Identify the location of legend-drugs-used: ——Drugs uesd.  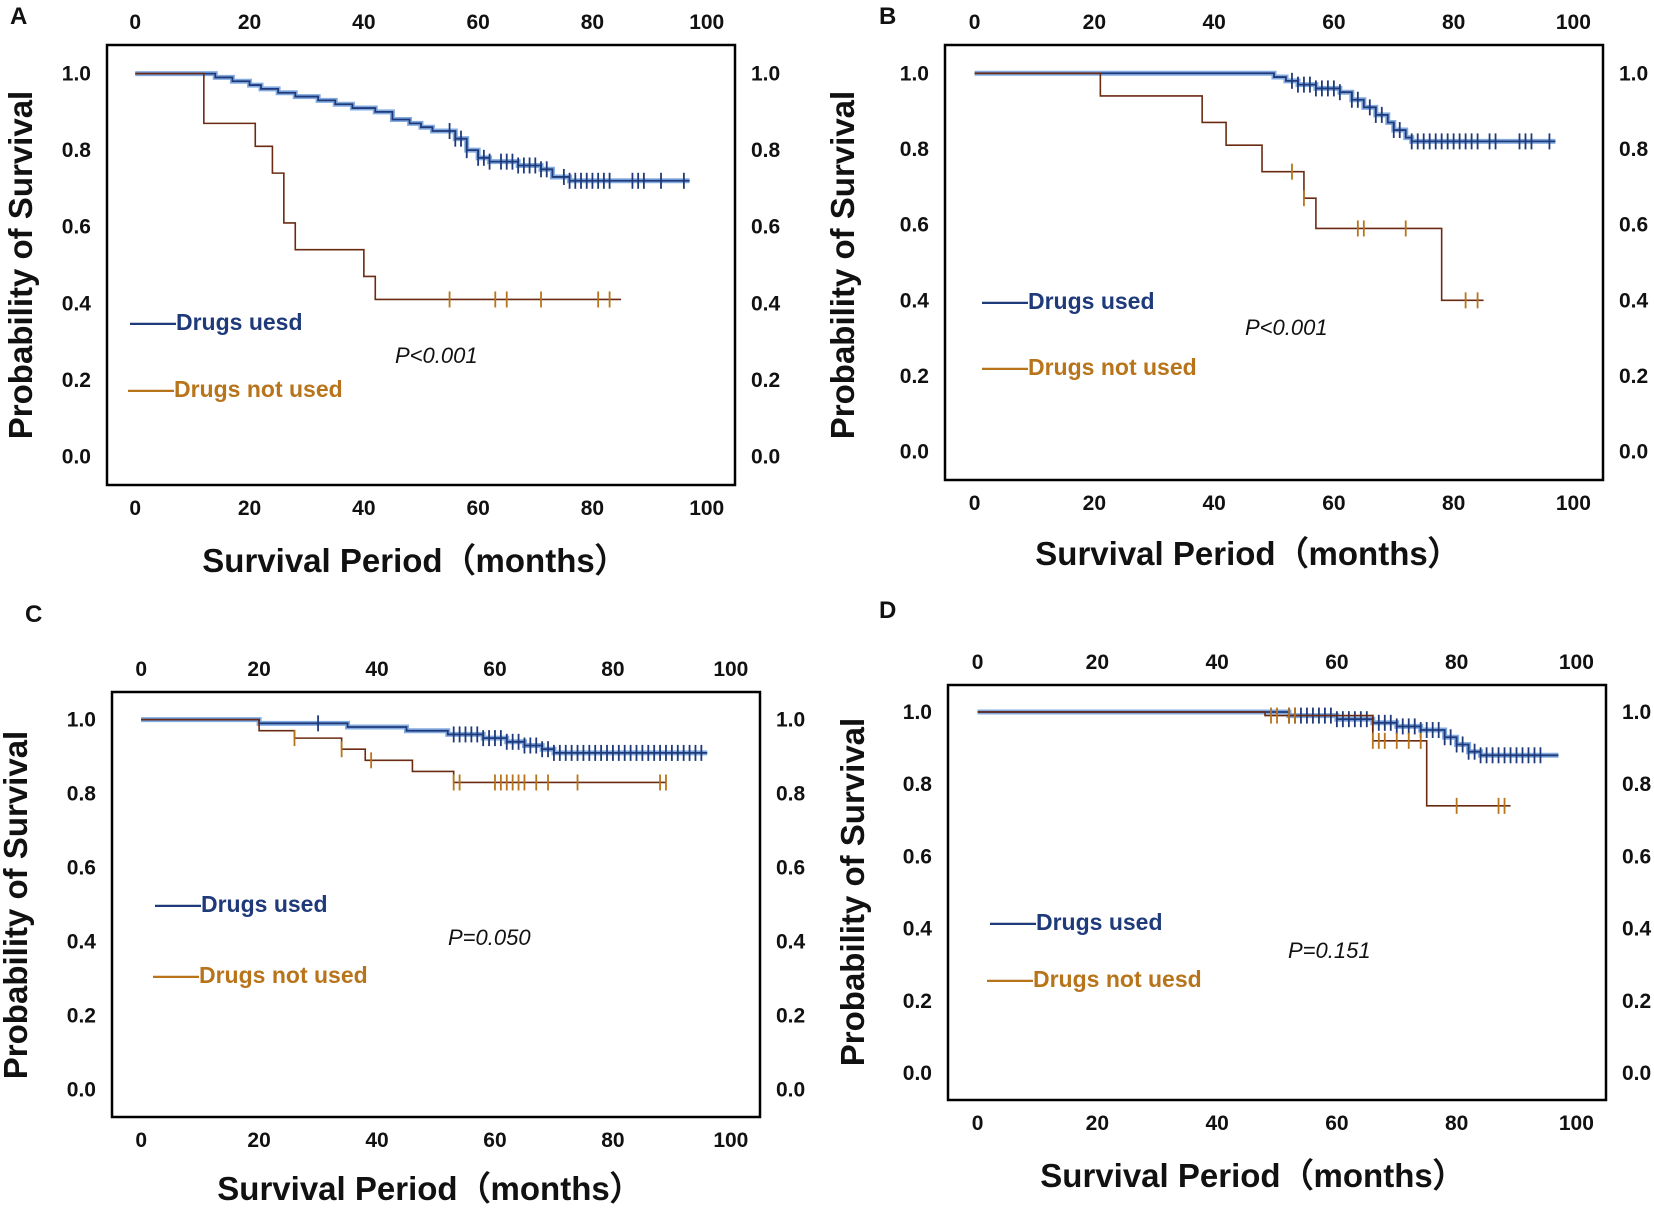
(216, 322).